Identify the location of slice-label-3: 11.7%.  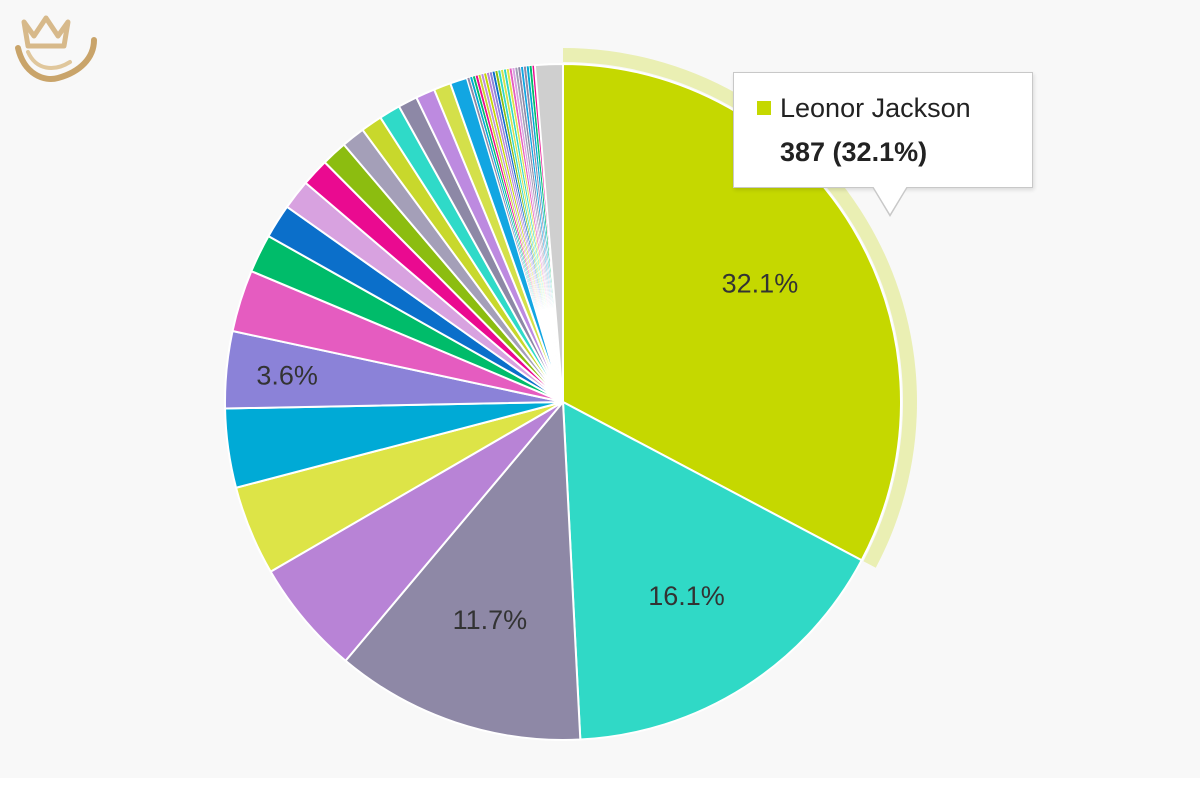
(490, 620).